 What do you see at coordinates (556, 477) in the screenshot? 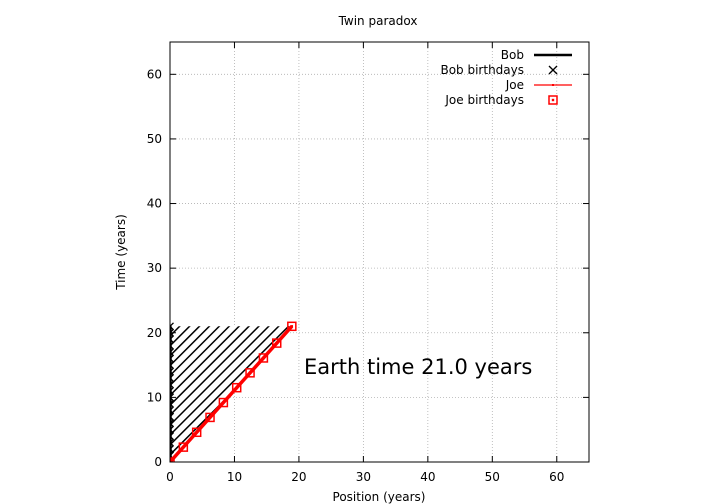
I see `x-tick-label: 60` at bounding box center [556, 477].